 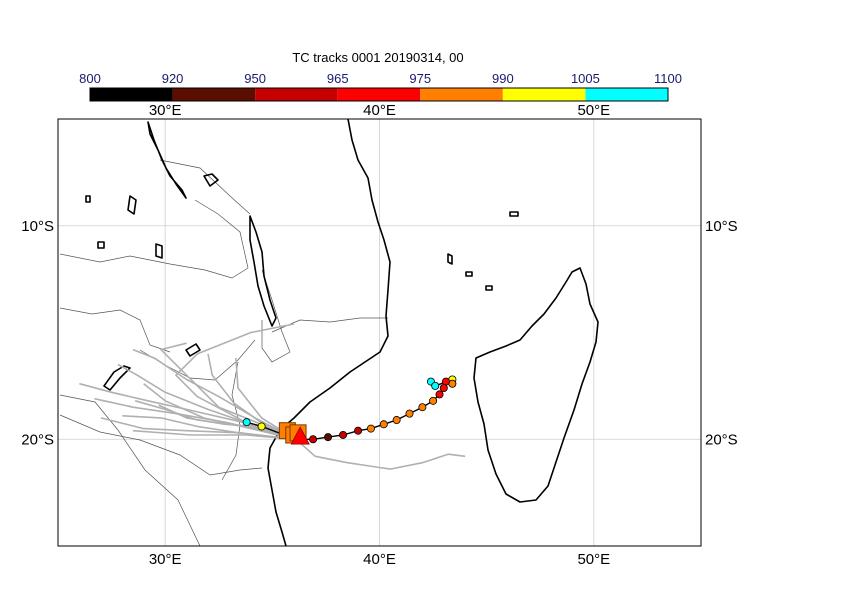 What do you see at coordinates (514, 214) in the screenshot?
I see `mayotte` at bounding box center [514, 214].